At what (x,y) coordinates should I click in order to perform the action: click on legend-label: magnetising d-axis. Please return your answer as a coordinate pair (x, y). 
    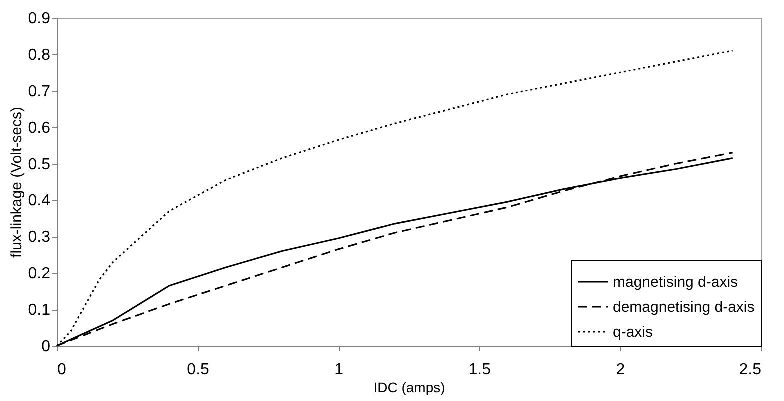
    Looking at the image, I should click on (675, 282).